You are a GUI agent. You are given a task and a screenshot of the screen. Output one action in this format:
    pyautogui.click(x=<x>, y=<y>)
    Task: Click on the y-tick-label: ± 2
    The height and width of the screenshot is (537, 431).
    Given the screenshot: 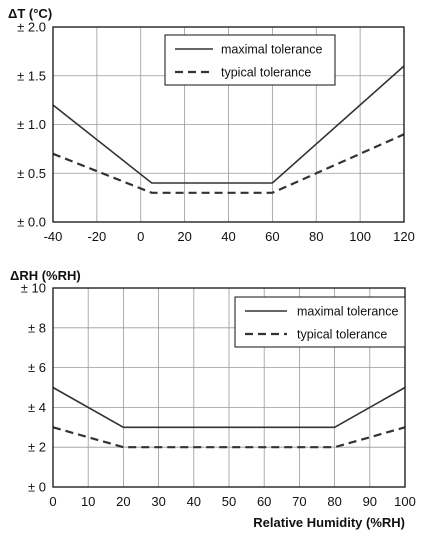 What is the action you would take?
    pyautogui.click(x=37, y=447)
    